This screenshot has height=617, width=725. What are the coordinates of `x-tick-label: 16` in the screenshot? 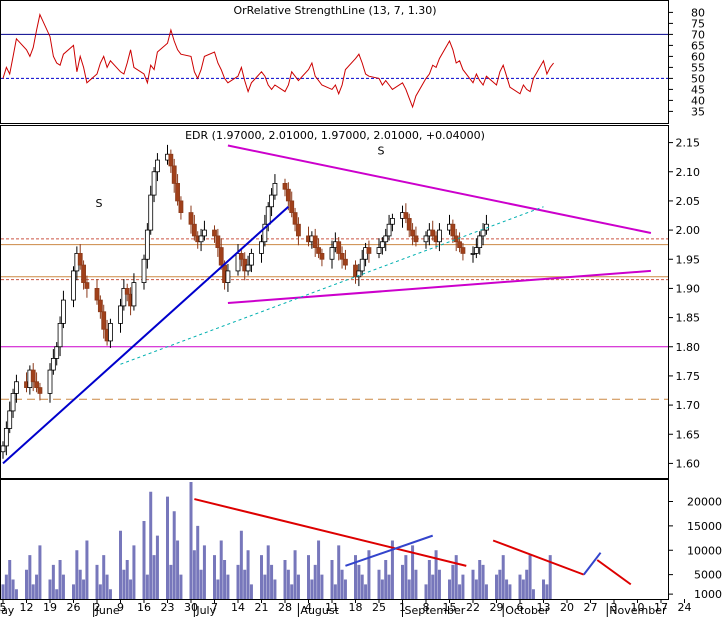 It's located at (144, 607).